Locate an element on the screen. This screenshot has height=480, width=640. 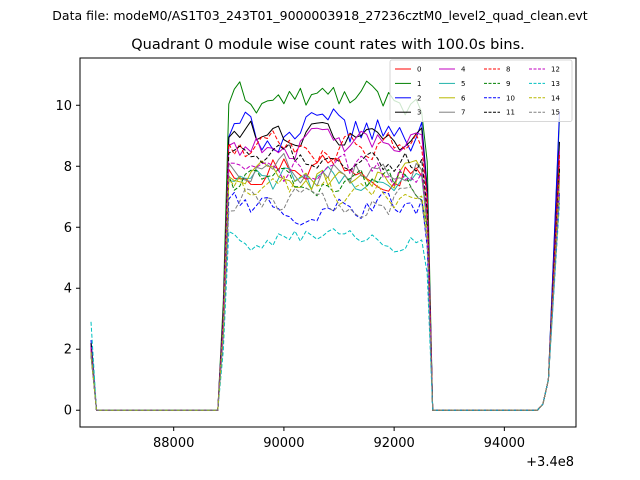
legend-label-5: 5 is located at coordinates (463, 84).